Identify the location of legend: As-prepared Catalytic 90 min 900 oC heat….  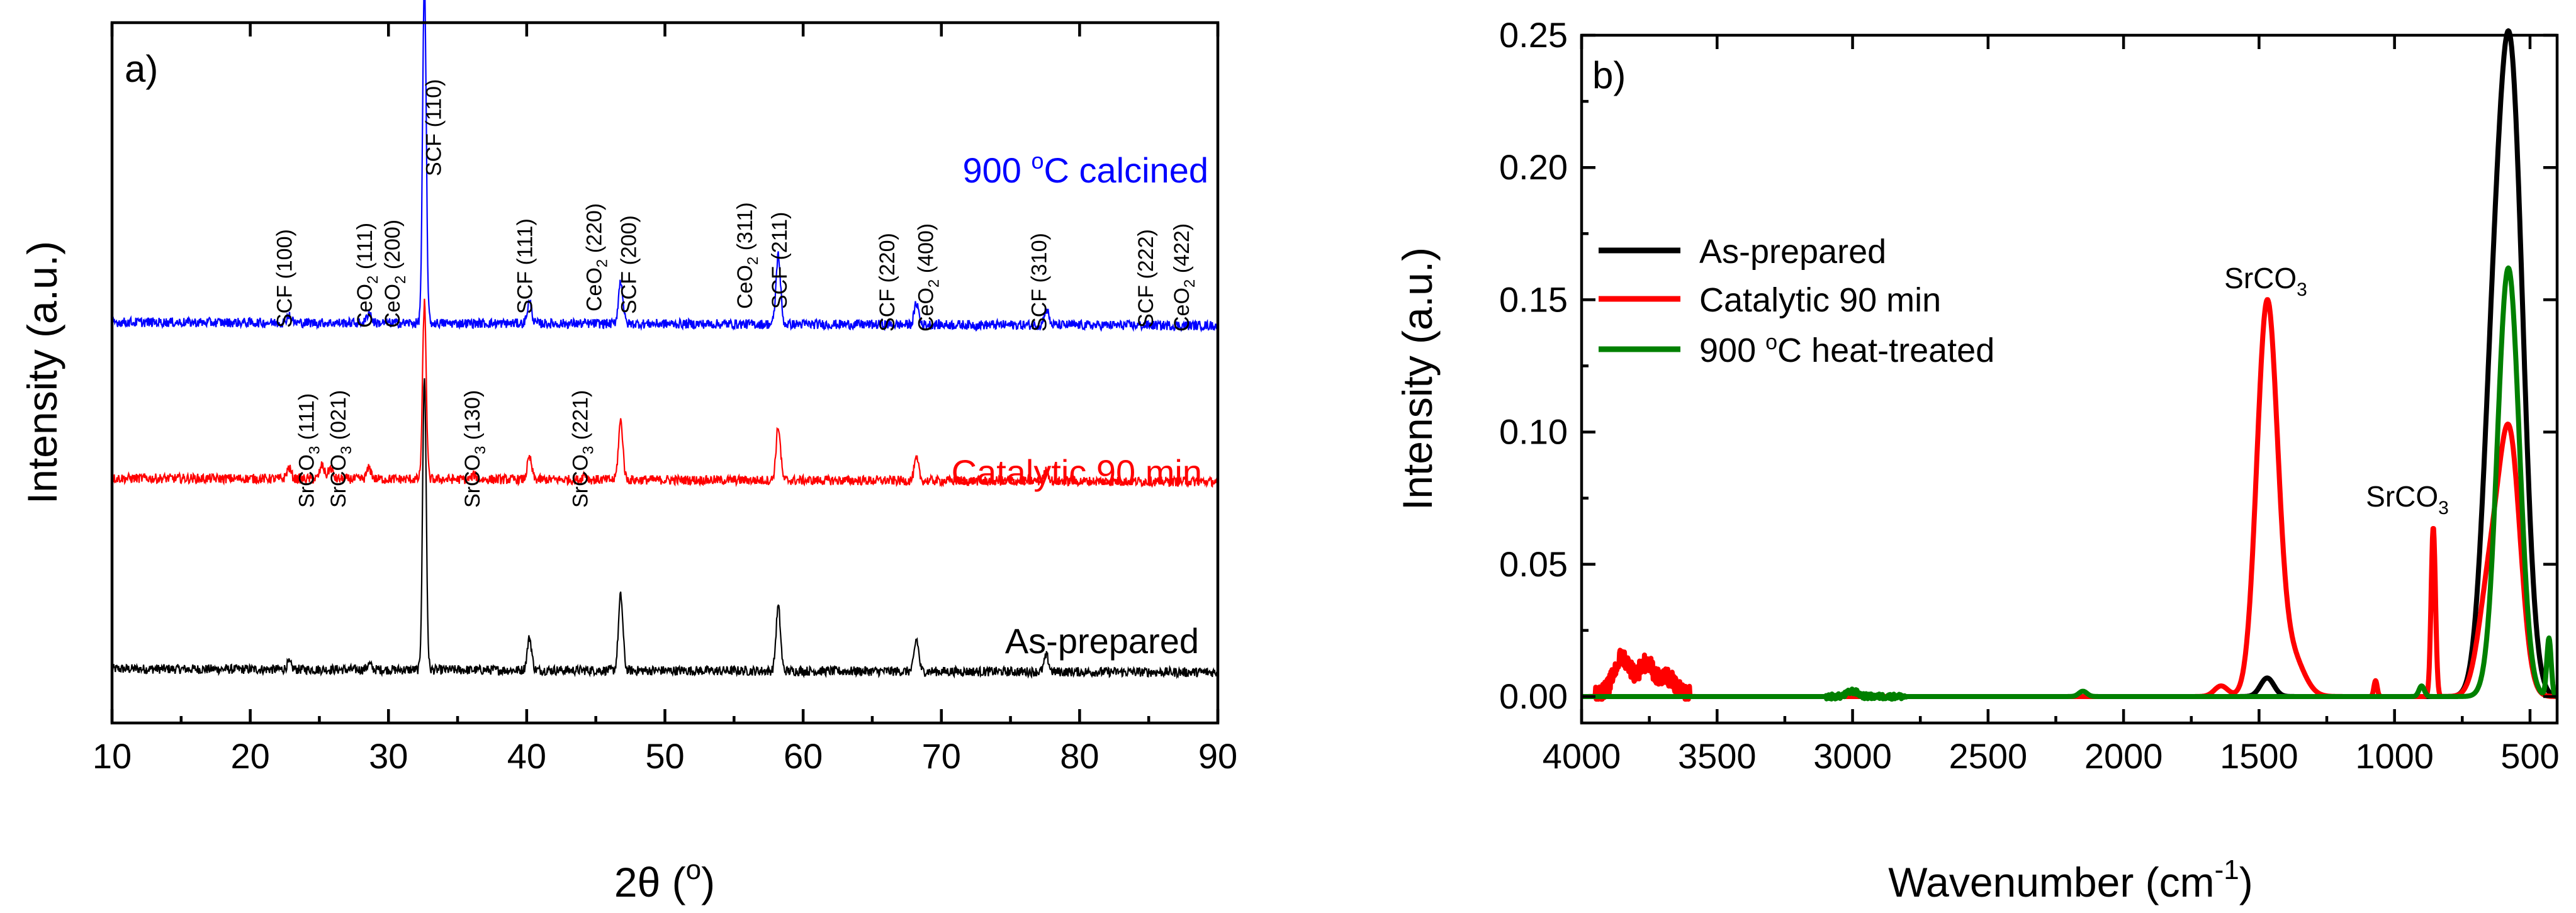
(1796, 301).